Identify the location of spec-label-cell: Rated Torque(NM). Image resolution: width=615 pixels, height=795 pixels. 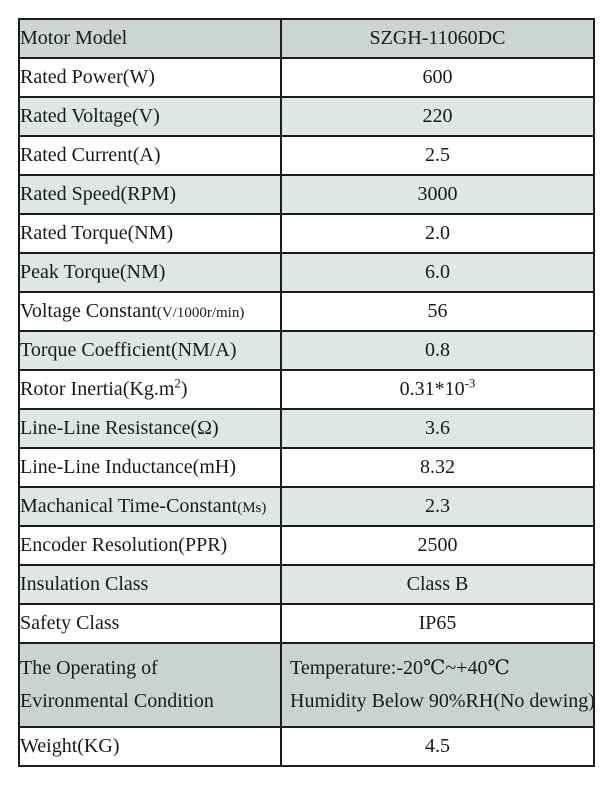
(150, 233).